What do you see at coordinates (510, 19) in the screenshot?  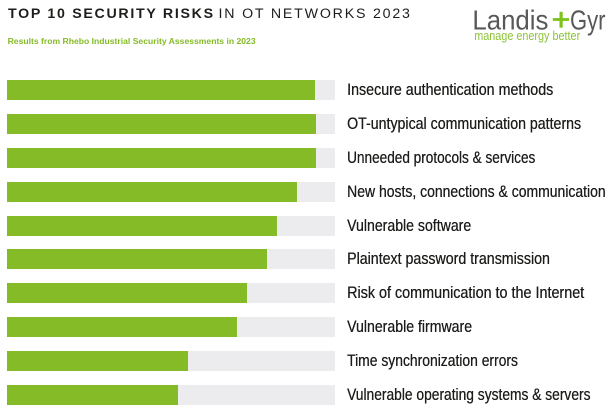 I see `svg-text: Landis` at bounding box center [510, 19].